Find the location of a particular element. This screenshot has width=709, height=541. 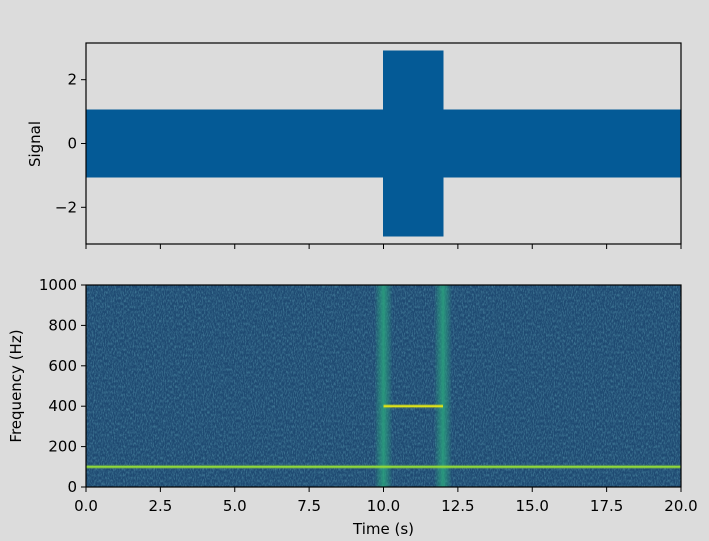

spectrogram-y-tick-label: 800 is located at coordinates (62, 325).